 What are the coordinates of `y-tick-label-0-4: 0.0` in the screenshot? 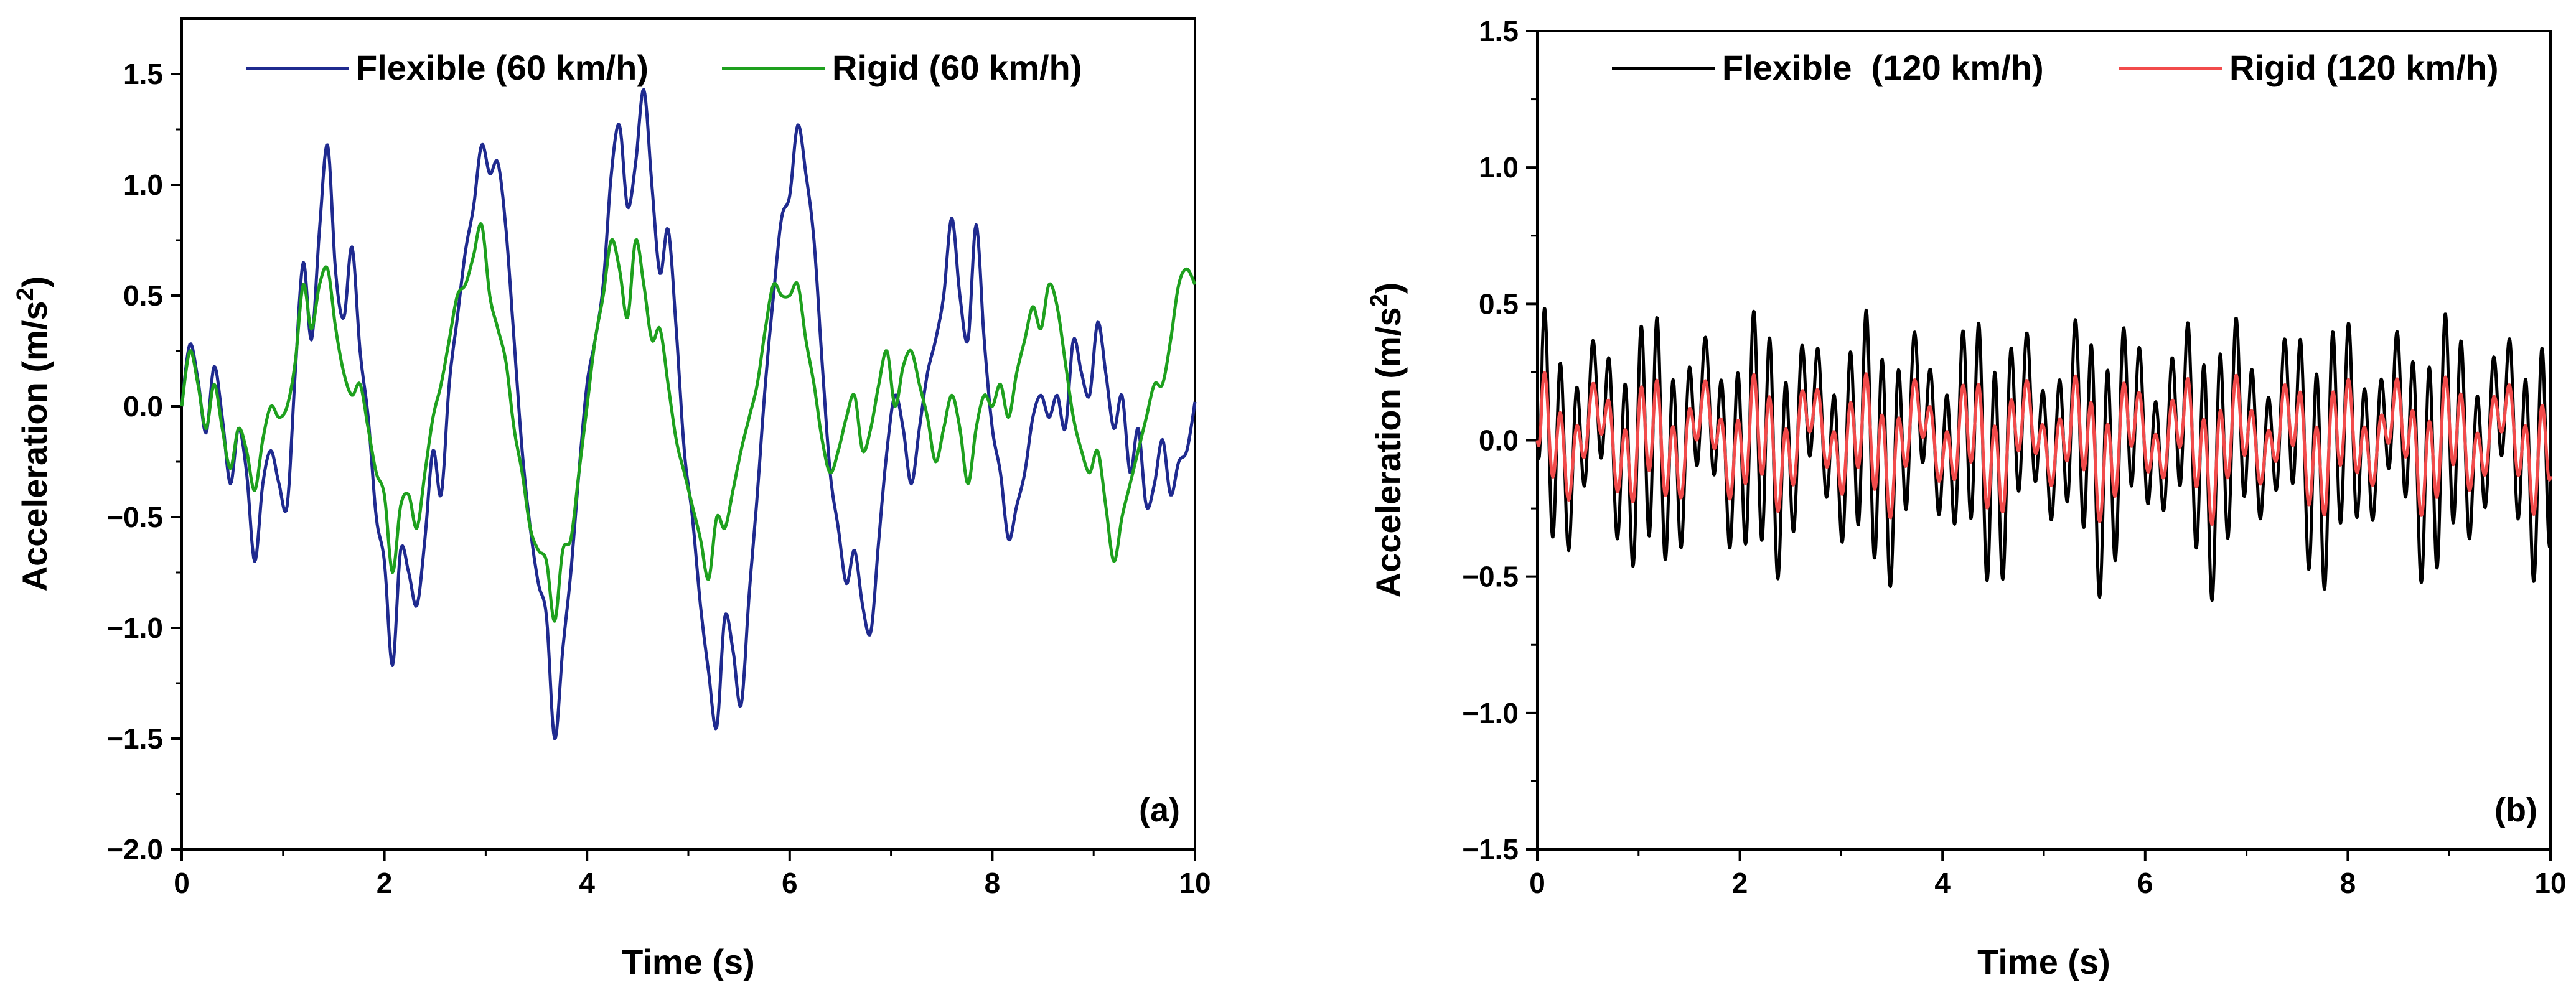 It's located at (143, 406).